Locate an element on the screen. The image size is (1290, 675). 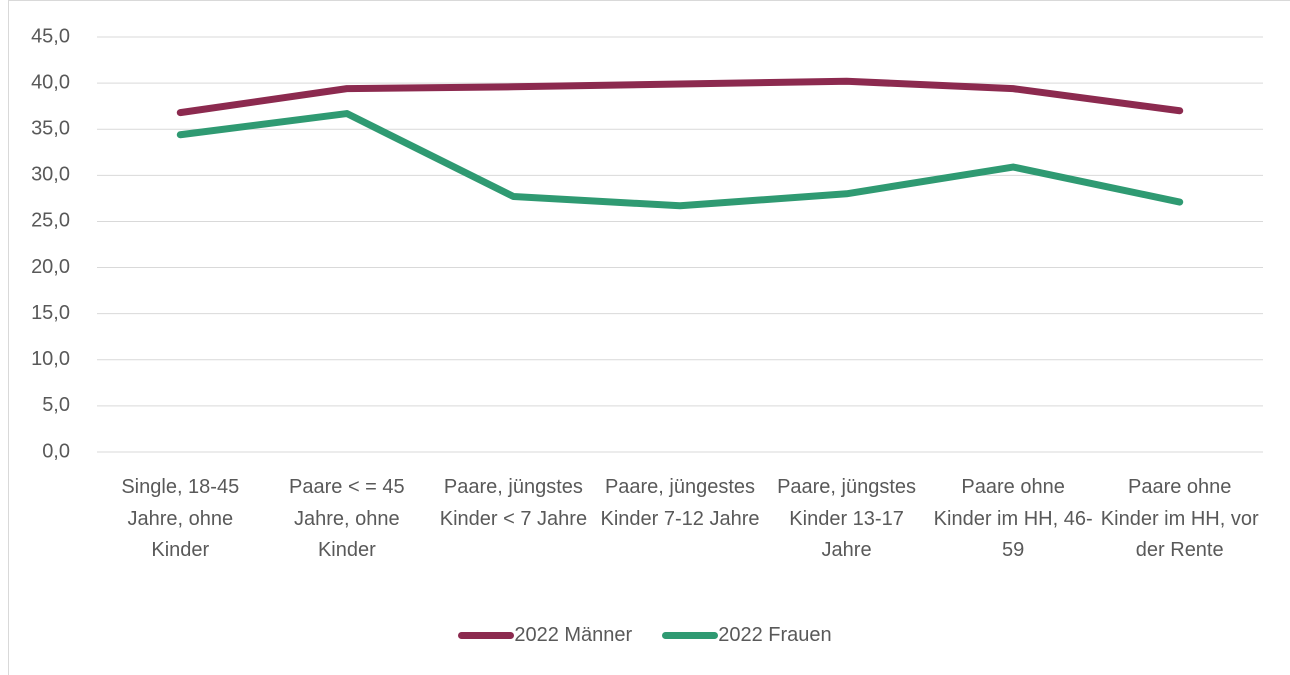
y-tick-label: 0,0 is located at coordinates (56, 451).